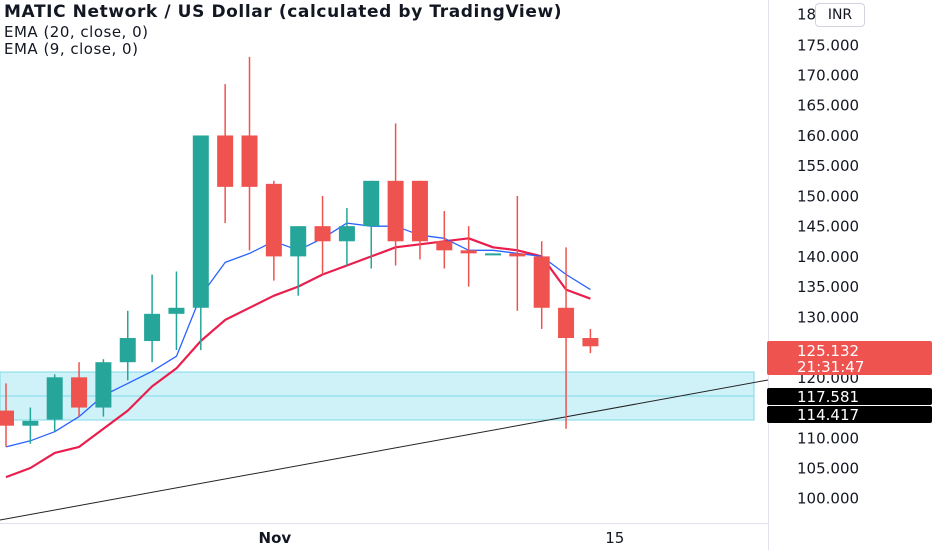 This screenshot has height=550, width=932. I want to click on ema20-indicator-label: EMA (20, close, 0), so click(76, 32).